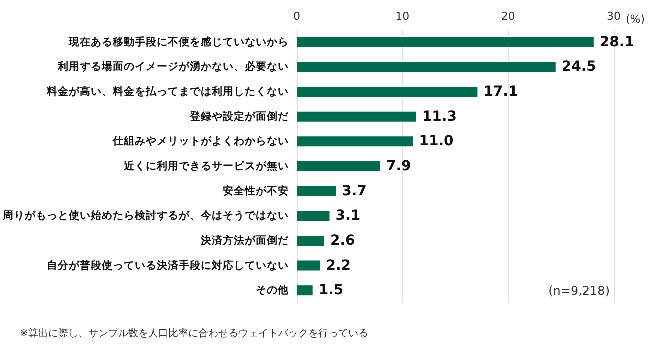 This screenshot has width=665, height=345. Describe the element at coordinates (194, 334) in the screenshot. I see `text: ※算出に際し、サンプル数を人口比率に合わせるウェイトバックを行っている` at that location.